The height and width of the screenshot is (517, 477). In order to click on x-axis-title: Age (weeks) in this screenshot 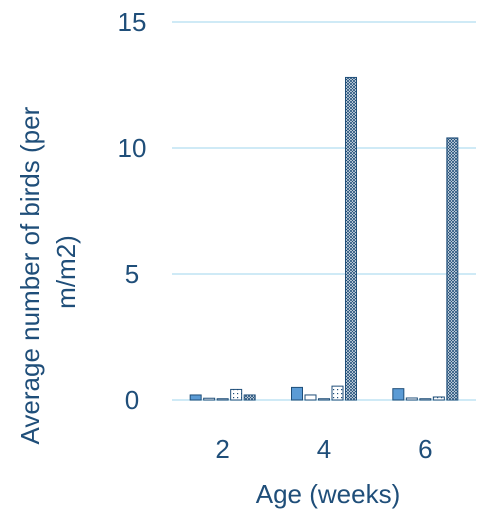, I will do `click(328, 494)`.